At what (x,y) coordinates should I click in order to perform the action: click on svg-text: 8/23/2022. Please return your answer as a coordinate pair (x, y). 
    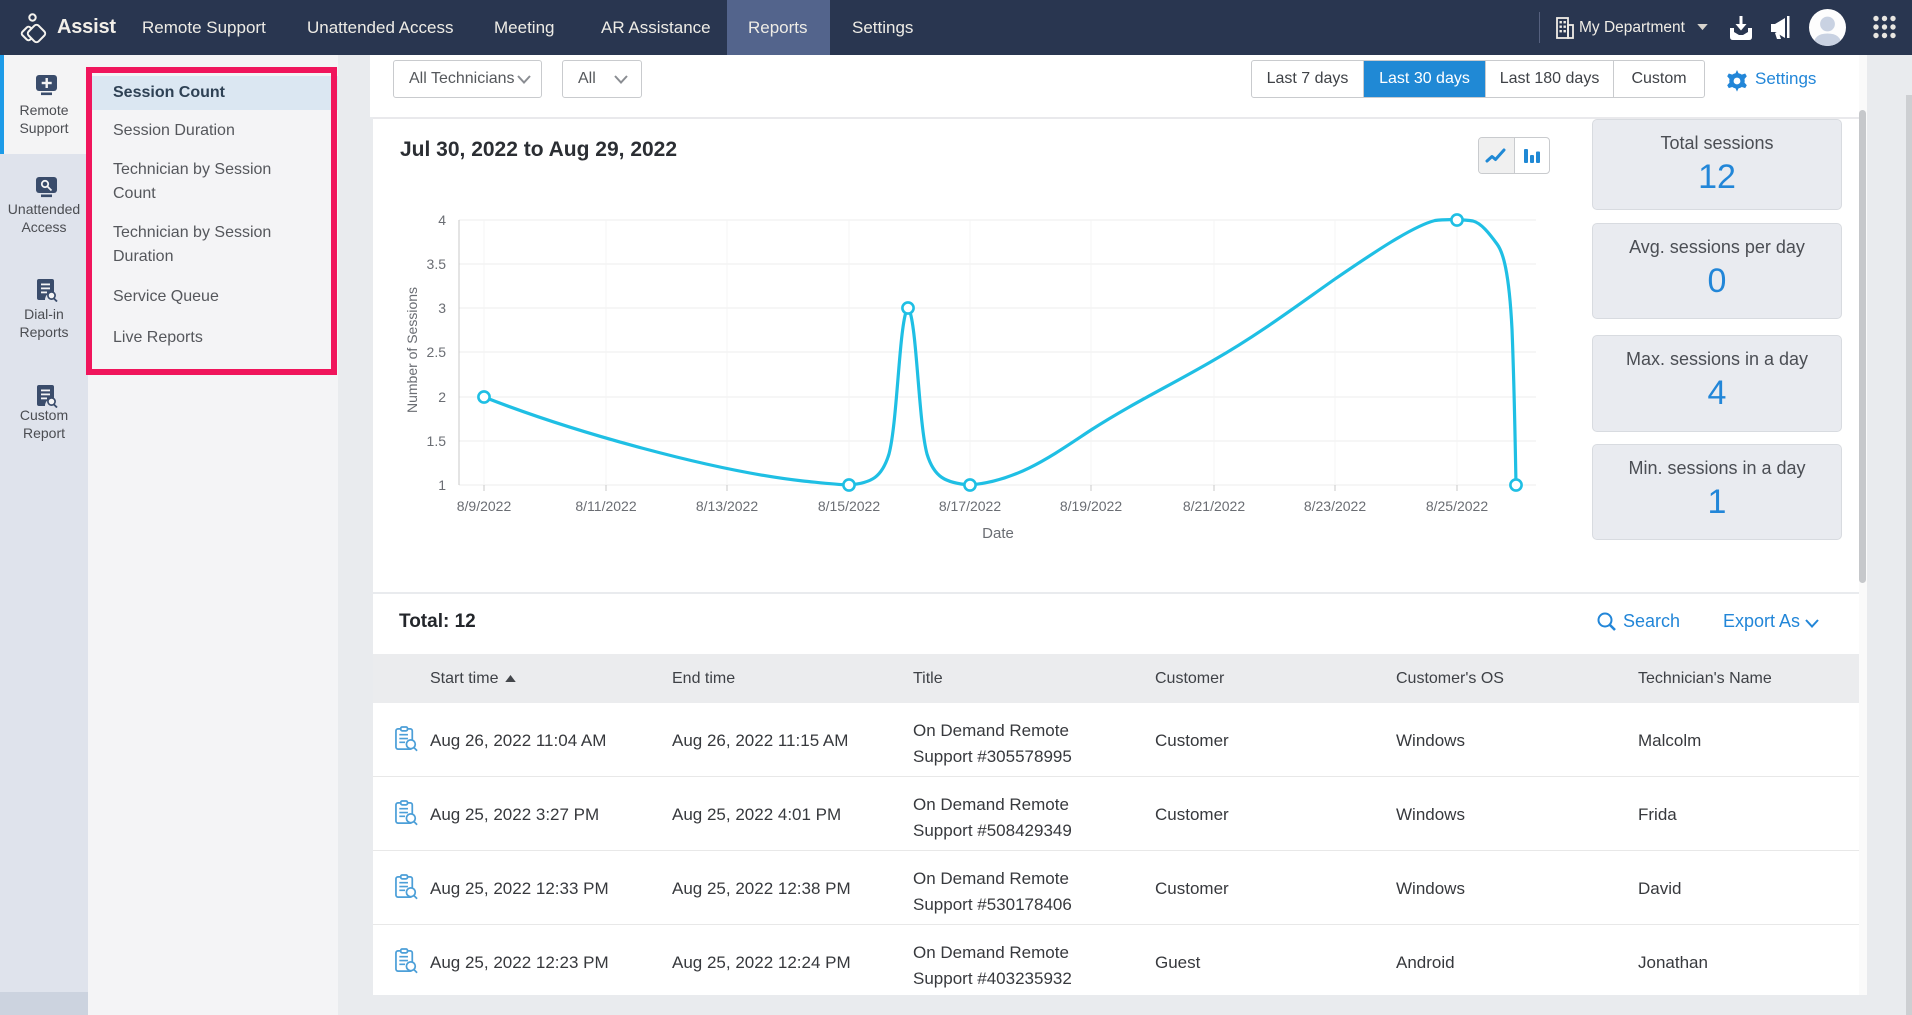
    Looking at the image, I should click on (1335, 506).